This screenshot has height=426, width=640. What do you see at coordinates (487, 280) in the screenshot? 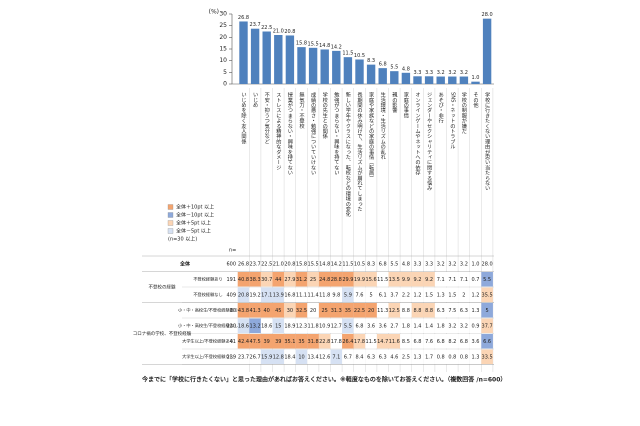
I see `cell-value: 5.5` at bounding box center [487, 280].